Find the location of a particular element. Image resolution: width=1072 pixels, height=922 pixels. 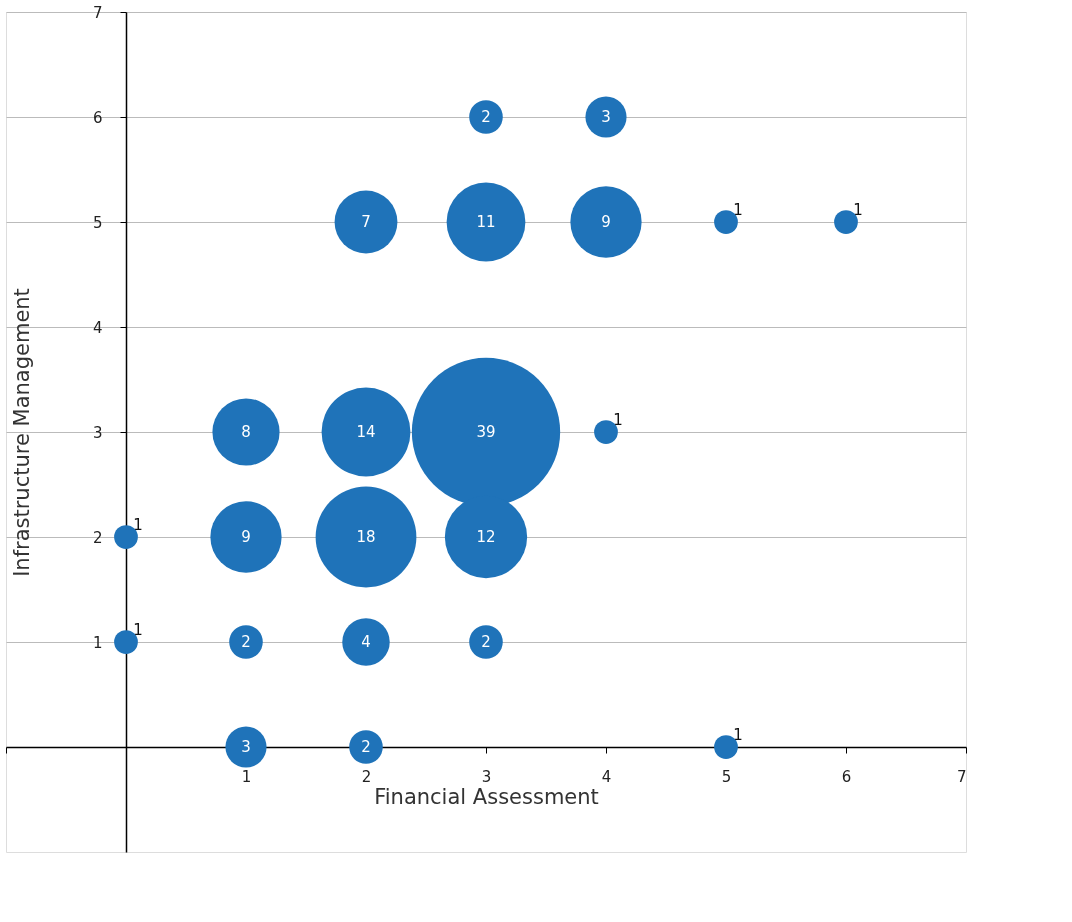

x-tick-label: 1 is located at coordinates (246, 776).